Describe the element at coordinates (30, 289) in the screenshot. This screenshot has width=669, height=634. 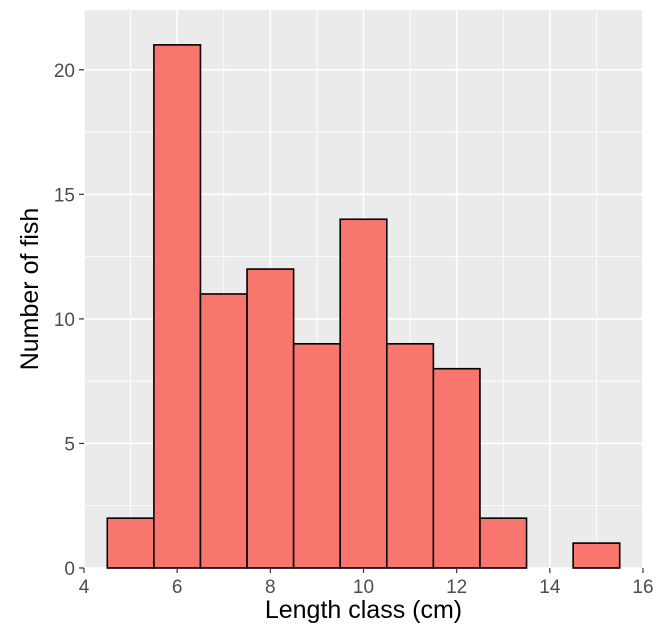
I see `y-axis-title: Number of fish` at that location.